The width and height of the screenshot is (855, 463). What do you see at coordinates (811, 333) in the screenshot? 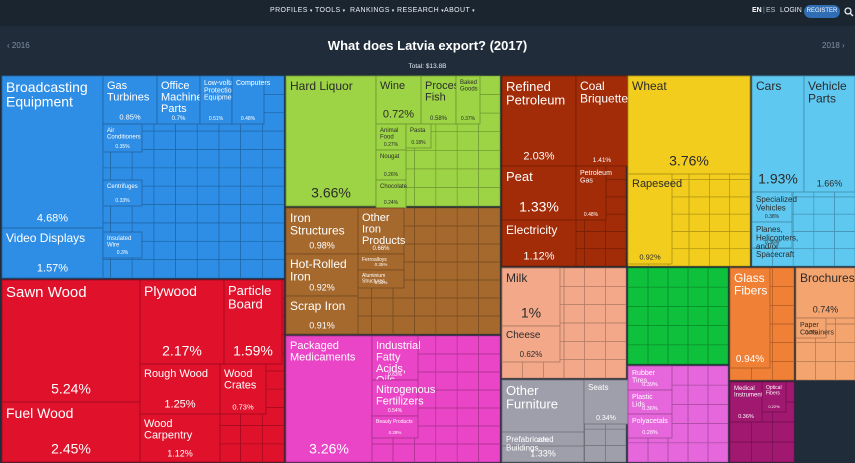
I see `tile-share: 0.3%` at bounding box center [811, 333].